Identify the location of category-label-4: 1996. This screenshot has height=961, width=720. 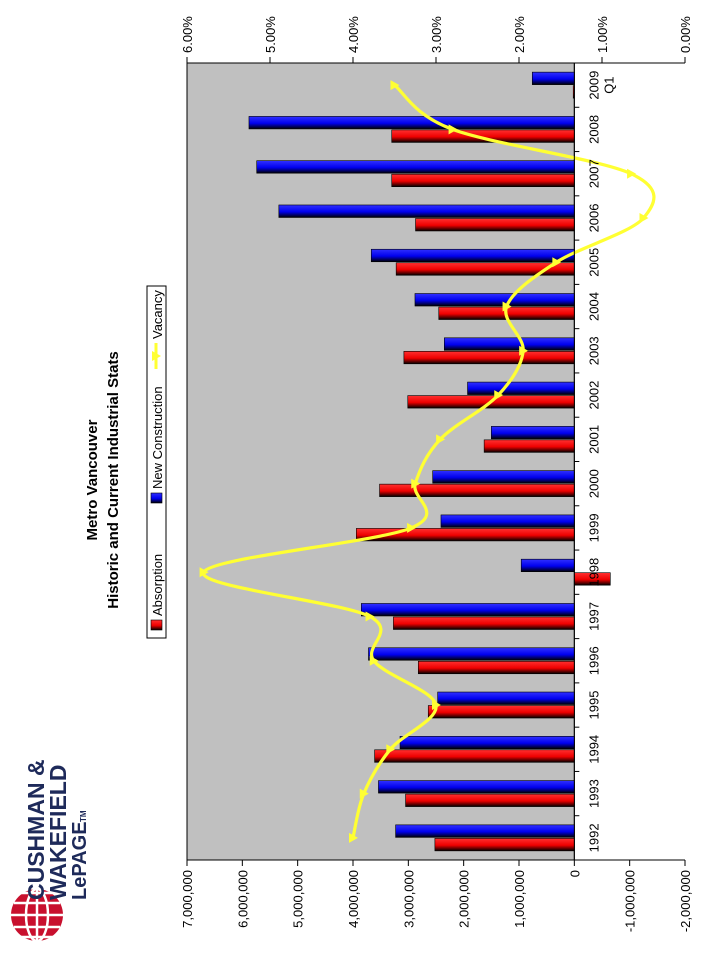
(593, 660).